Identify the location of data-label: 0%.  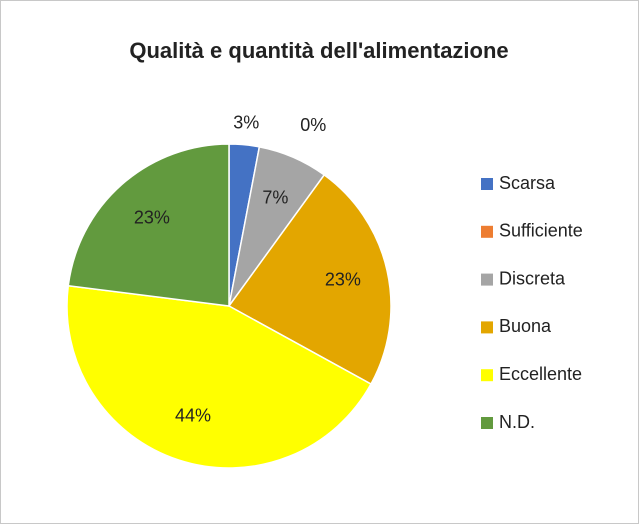
(313, 125).